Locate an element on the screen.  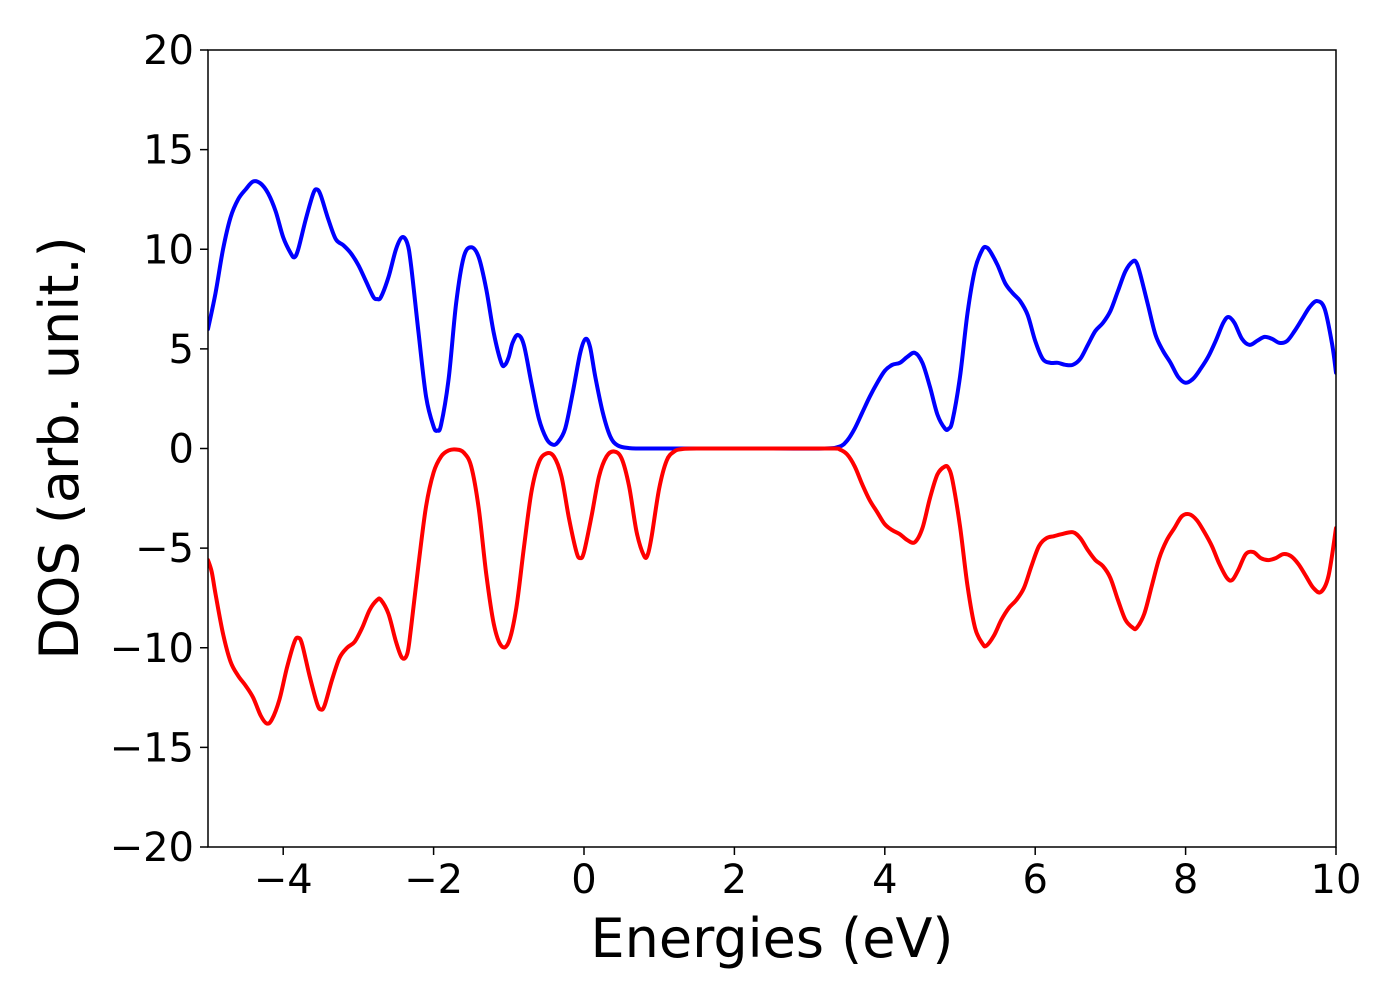
x-tick-label: 10 is located at coordinates (1336, 880).